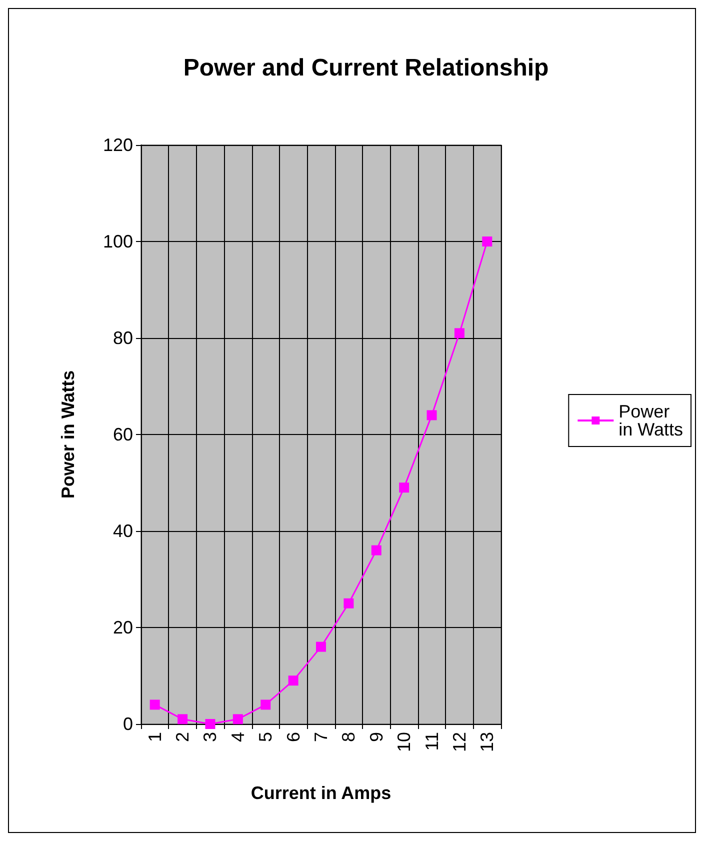  What do you see at coordinates (459, 742) in the screenshot?
I see `x-tick-label: 12` at bounding box center [459, 742].